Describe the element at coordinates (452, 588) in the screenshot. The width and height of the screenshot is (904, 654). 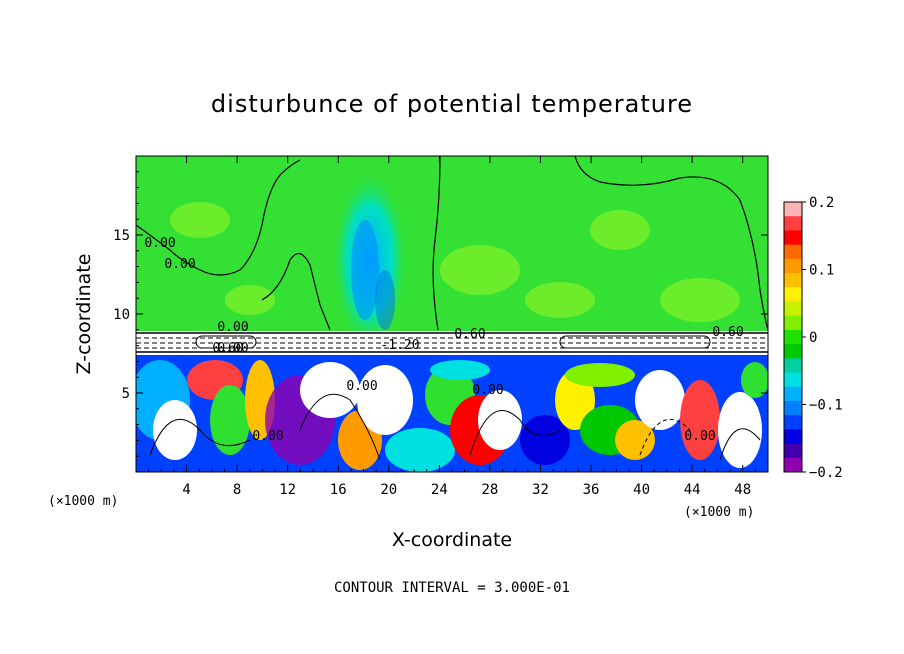
I see `contour-interval-note: CONTOUR INTERVAL = 3.000E-01` at that location.